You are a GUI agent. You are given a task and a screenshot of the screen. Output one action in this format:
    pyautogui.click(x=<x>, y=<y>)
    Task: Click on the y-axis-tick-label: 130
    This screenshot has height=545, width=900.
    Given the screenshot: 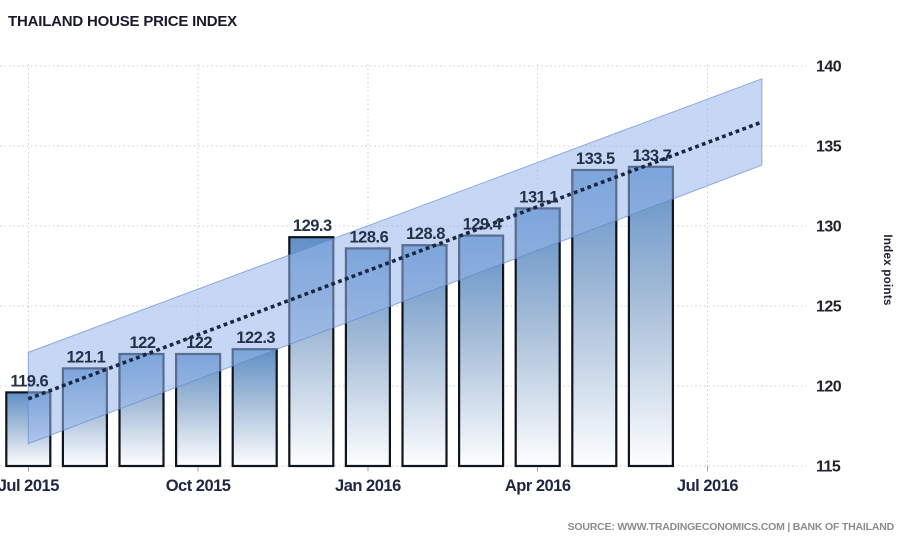 What is the action you would take?
    pyautogui.click(x=829, y=227)
    